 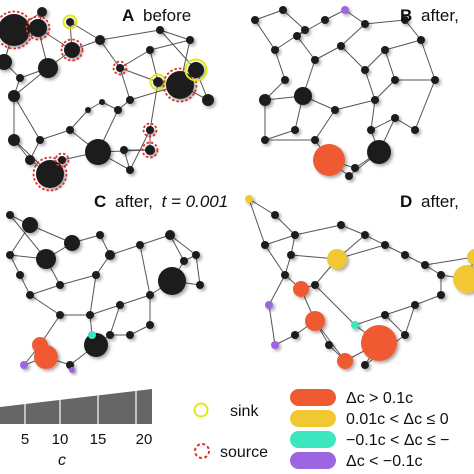 What do you see at coordinates (98, 439) in the screenshot?
I see `size-tick-15: 15` at bounding box center [98, 439].